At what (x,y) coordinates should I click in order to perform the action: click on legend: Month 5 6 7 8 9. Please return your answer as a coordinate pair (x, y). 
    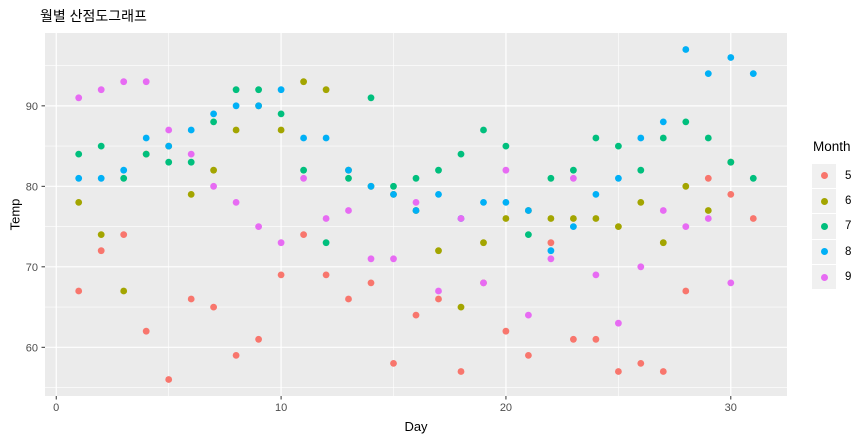
    Looking at the image, I should click on (831, 214).